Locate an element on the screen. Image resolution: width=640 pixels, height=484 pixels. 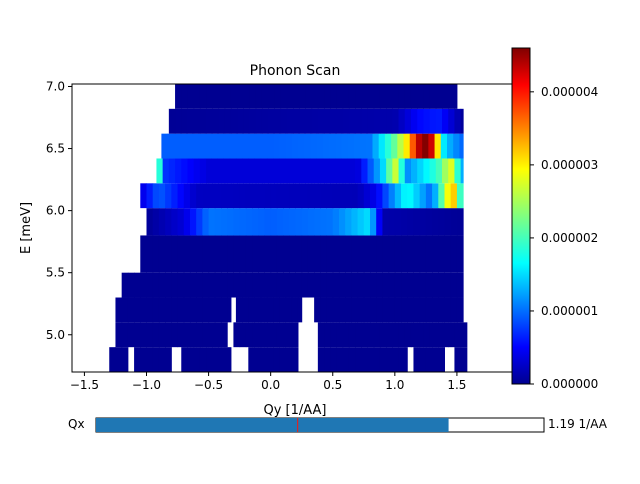
y-tick-label: 6.5 is located at coordinates (55, 149).